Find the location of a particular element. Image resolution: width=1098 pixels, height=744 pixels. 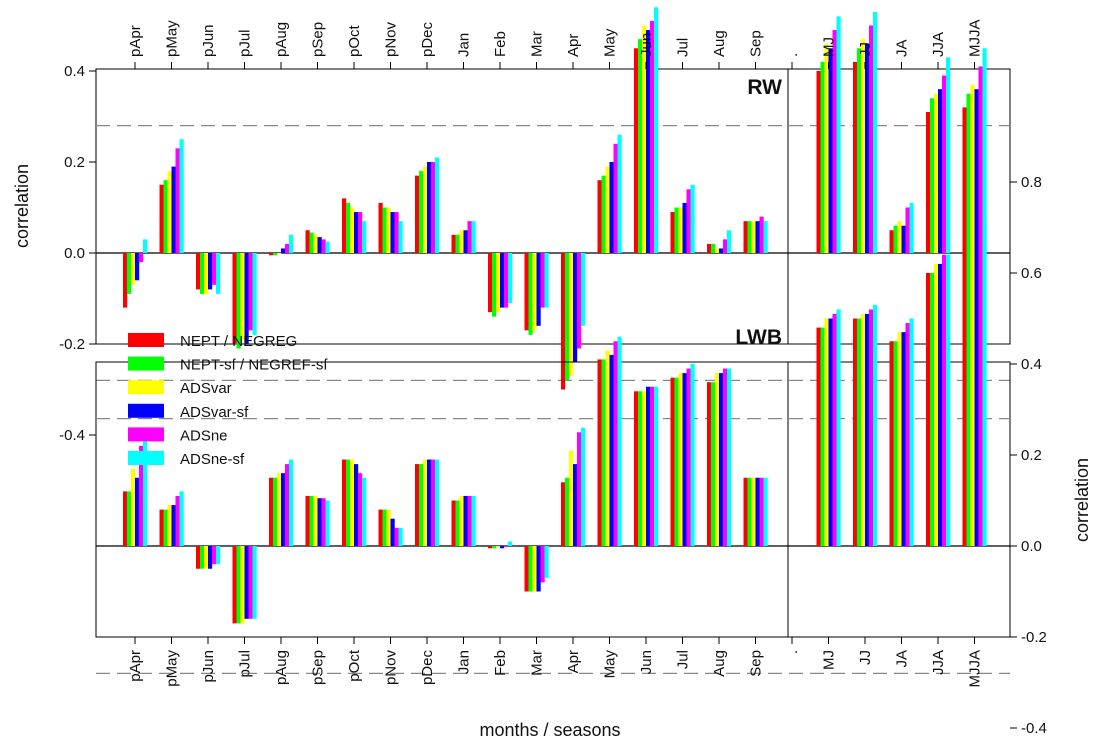

bar-rw-pSep-s3 is located at coordinates (319, 245).